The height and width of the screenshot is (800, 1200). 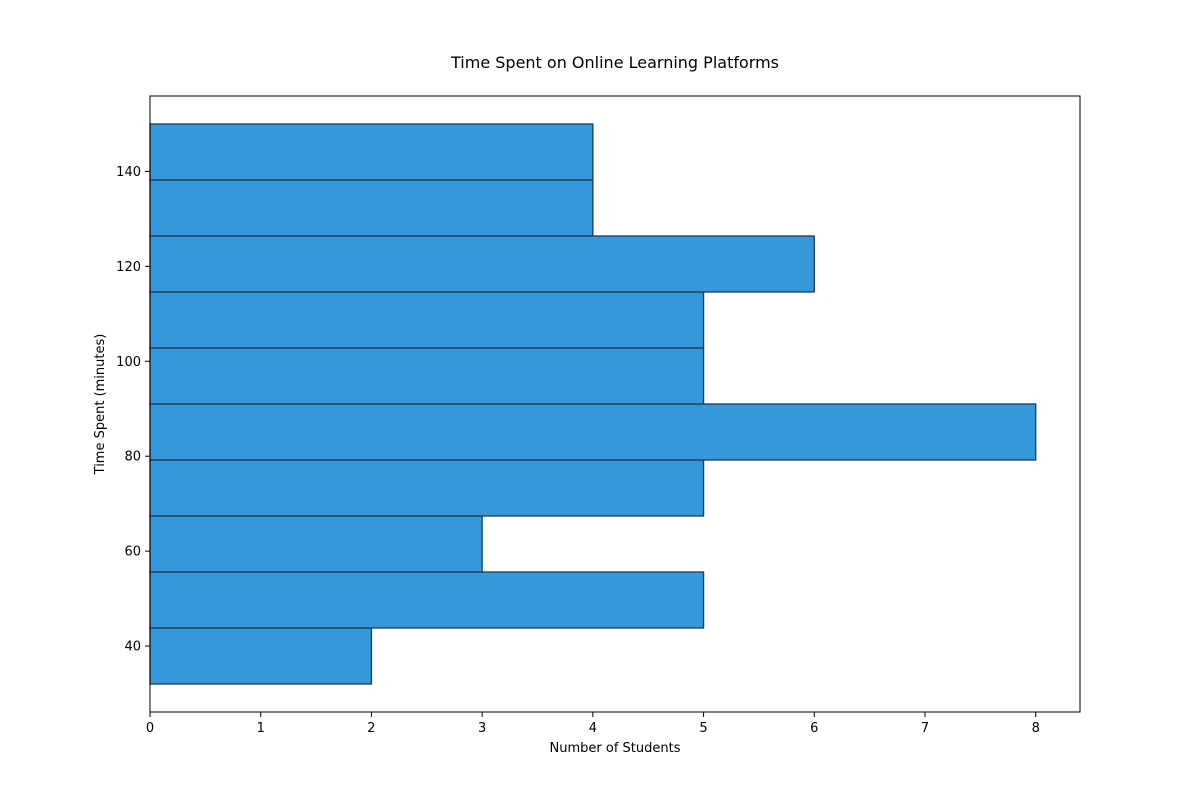 I want to click on x-tick-label: 7, so click(x=925, y=728).